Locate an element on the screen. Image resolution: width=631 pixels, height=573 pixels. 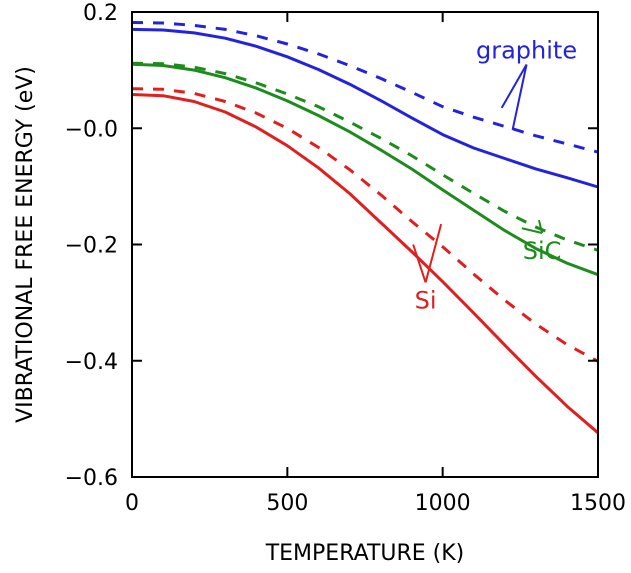
si-label: Si is located at coordinates (426, 300).